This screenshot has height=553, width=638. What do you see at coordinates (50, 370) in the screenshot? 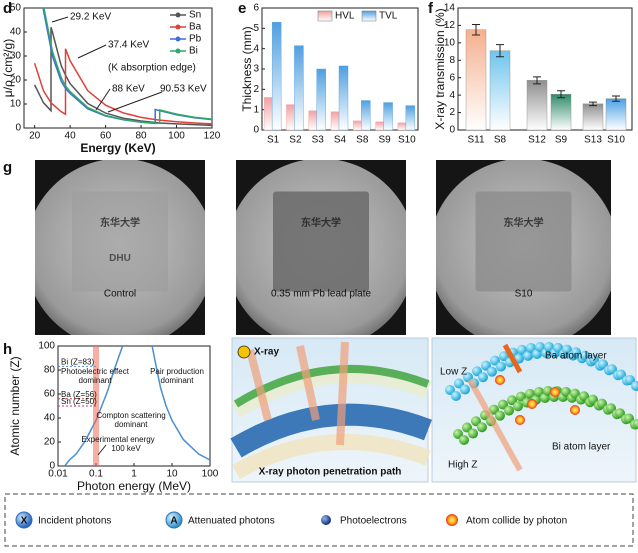
I see `y-tick-label: 80` at bounding box center [50, 370].